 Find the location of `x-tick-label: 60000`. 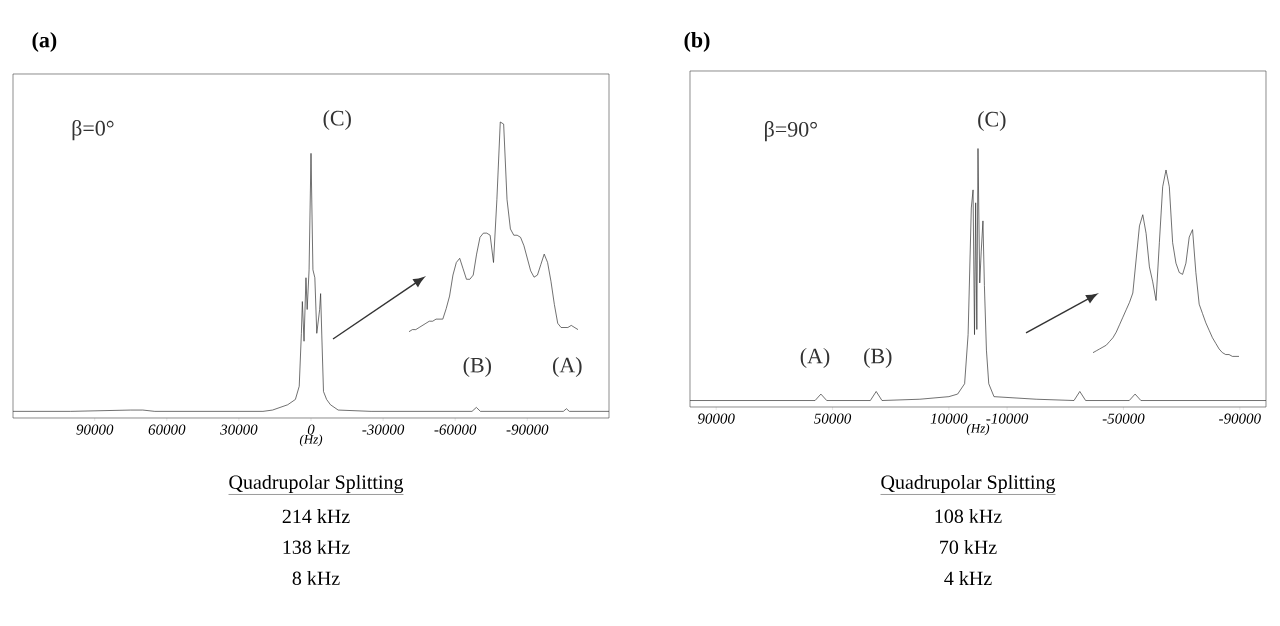

x-tick-label: 60000 is located at coordinates (167, 429).